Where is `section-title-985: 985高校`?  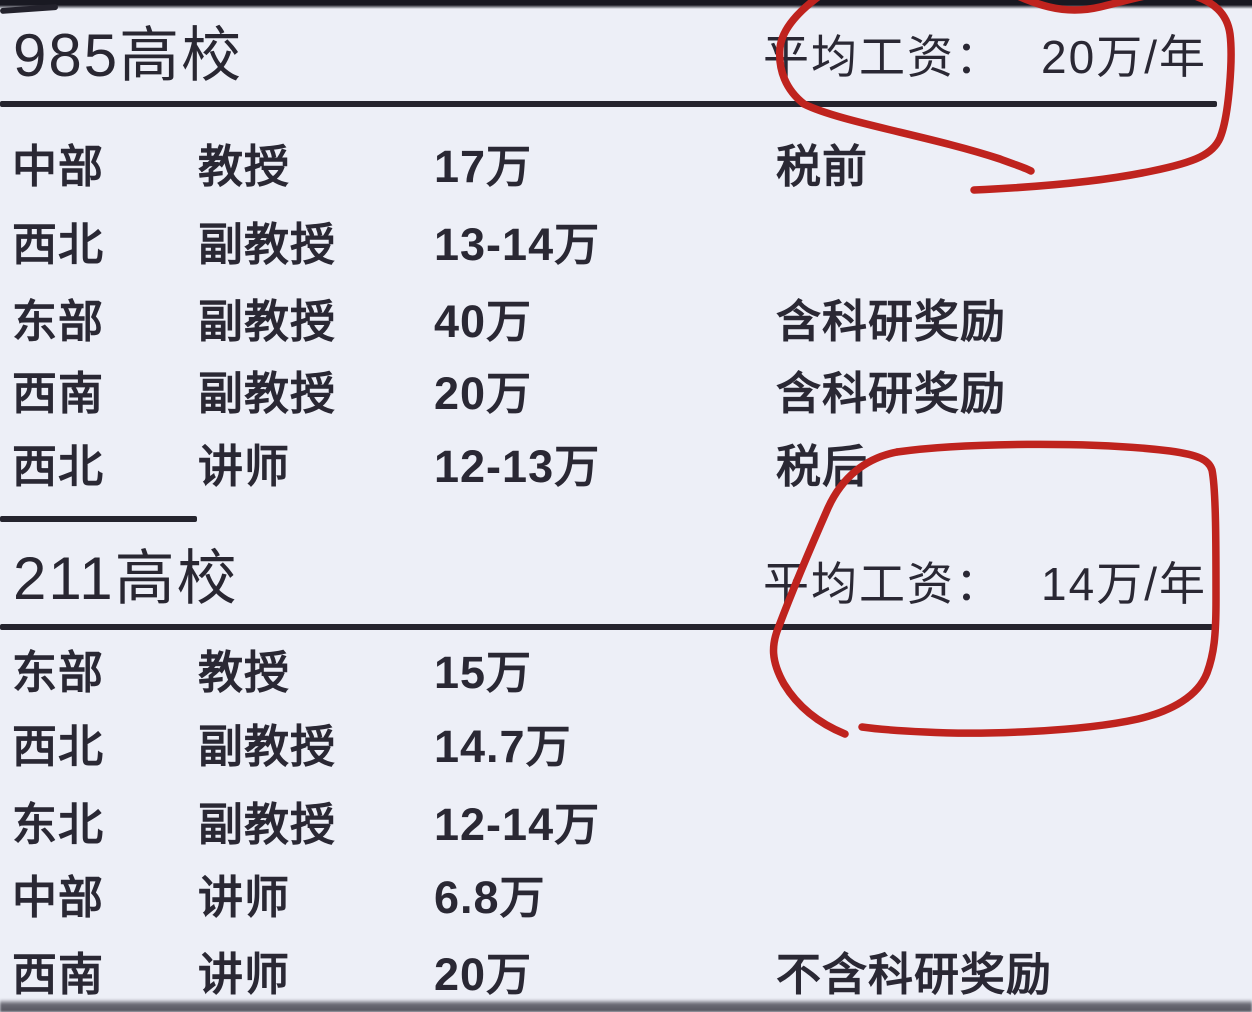 section-title-985: 985高校 is located at coordinates (128, 55).